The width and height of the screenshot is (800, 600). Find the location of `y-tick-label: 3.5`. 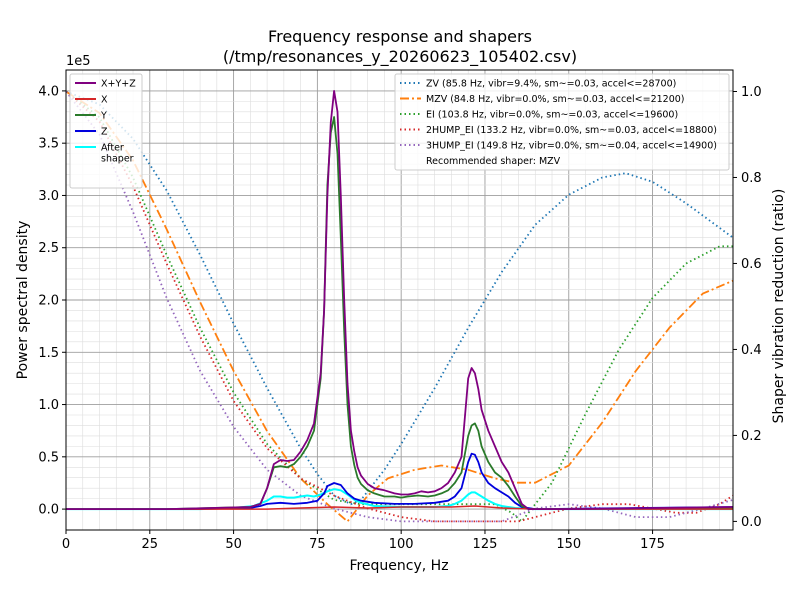

y-tick-label: 3.5 is located at coordinates (48, 144).